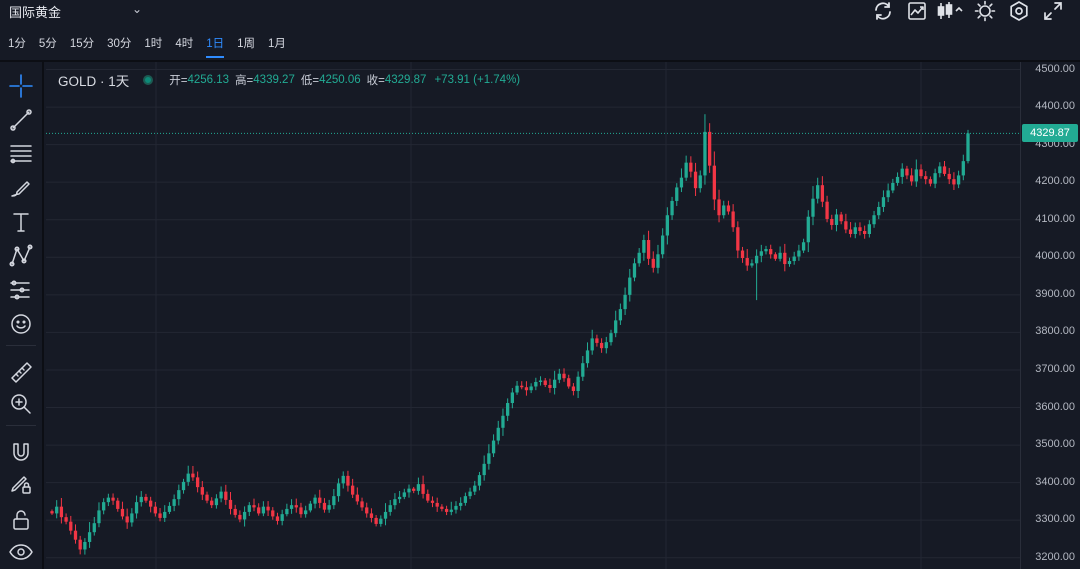 The width and height of the screenshot is (1080, 569). What do you see at coordinates (21, 120) in the screenshot?
I see `trendline-icon` at bounding box center [21, 120].